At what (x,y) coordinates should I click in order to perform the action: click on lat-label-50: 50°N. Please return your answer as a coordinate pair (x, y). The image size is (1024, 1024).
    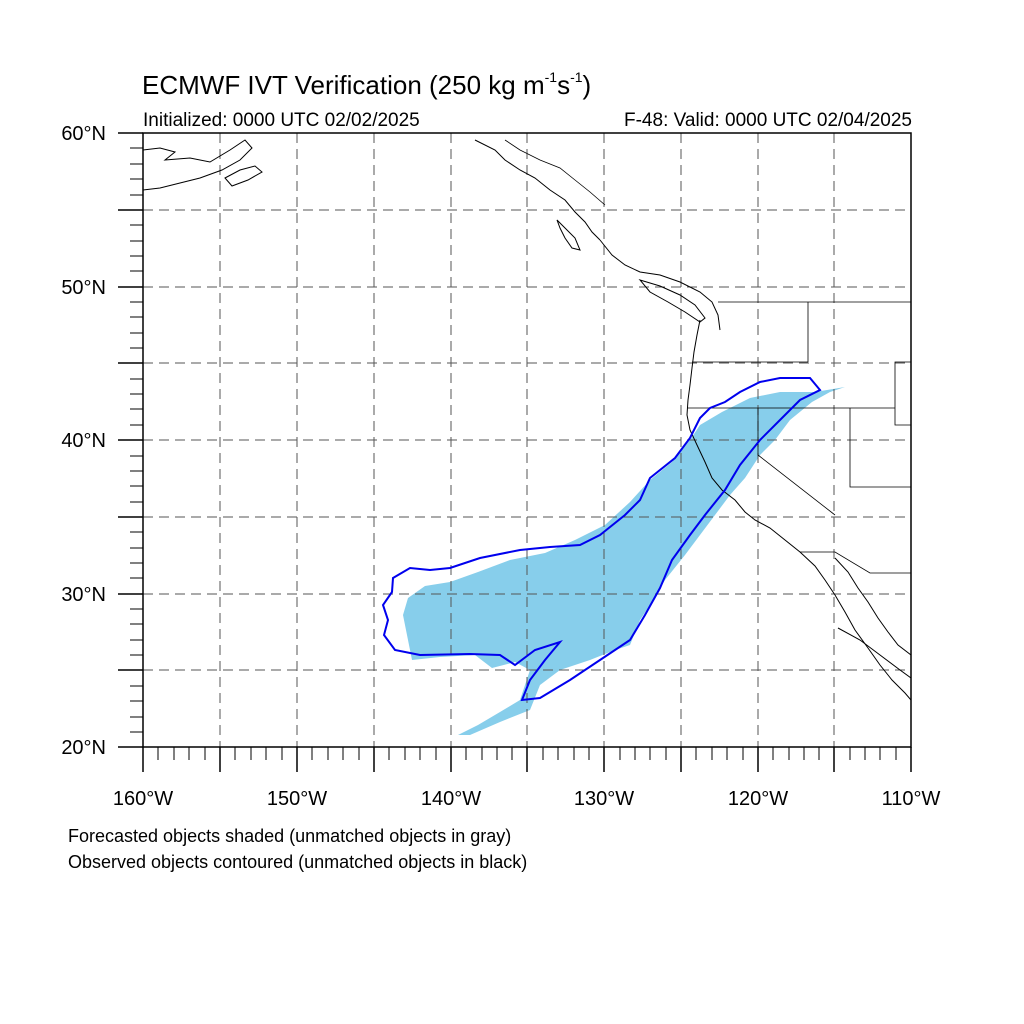
    Looking at the image, I should click on (83, 288).